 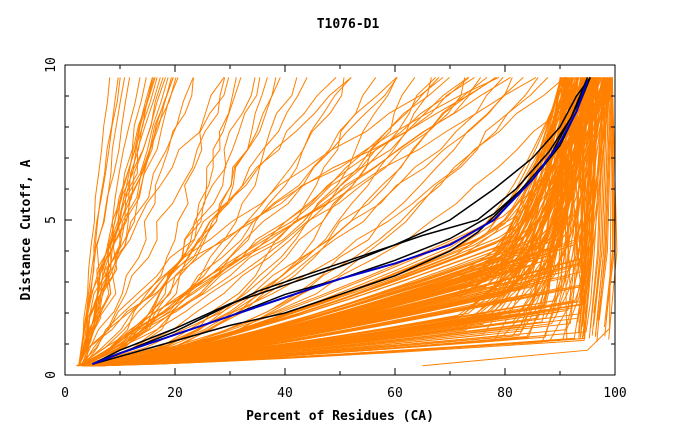 What do you see at coordinates (26, 229) in the screenshot?
I see `y-axis-label: Distance Cutoff, A` at bounding box center [26, 229].